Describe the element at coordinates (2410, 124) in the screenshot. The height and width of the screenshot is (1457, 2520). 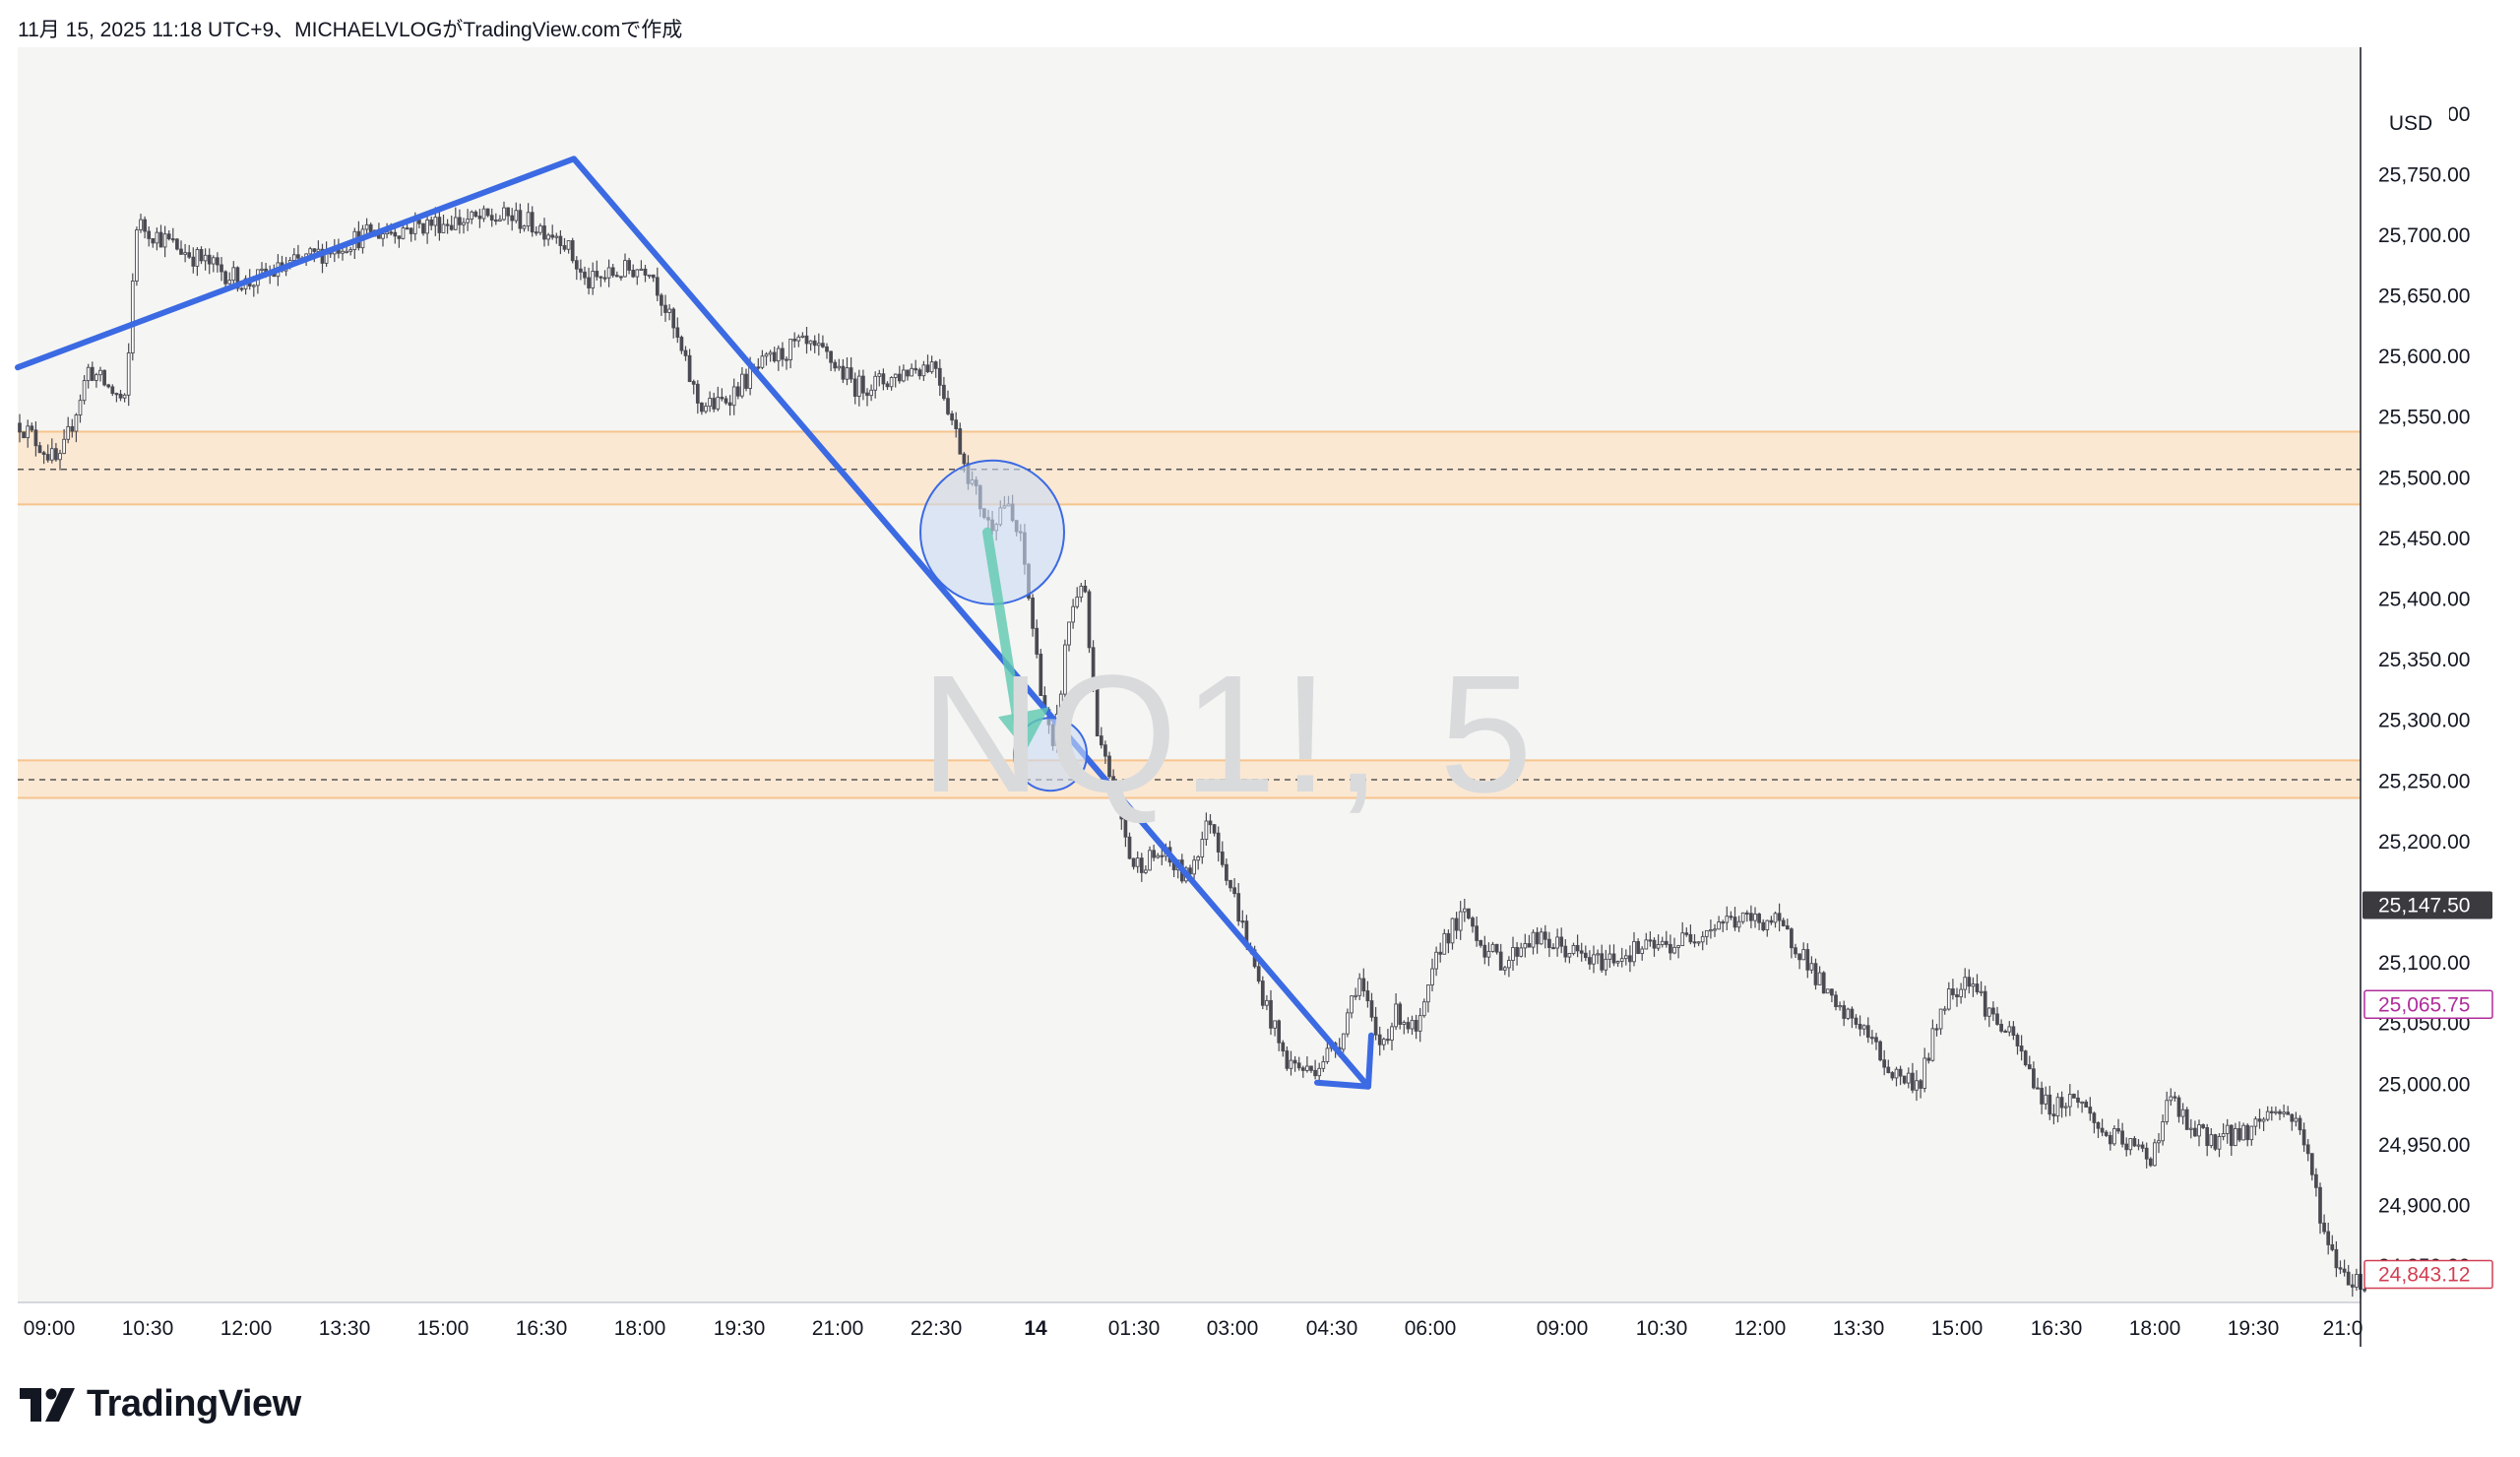
I see `currency-label: USD` at that location.